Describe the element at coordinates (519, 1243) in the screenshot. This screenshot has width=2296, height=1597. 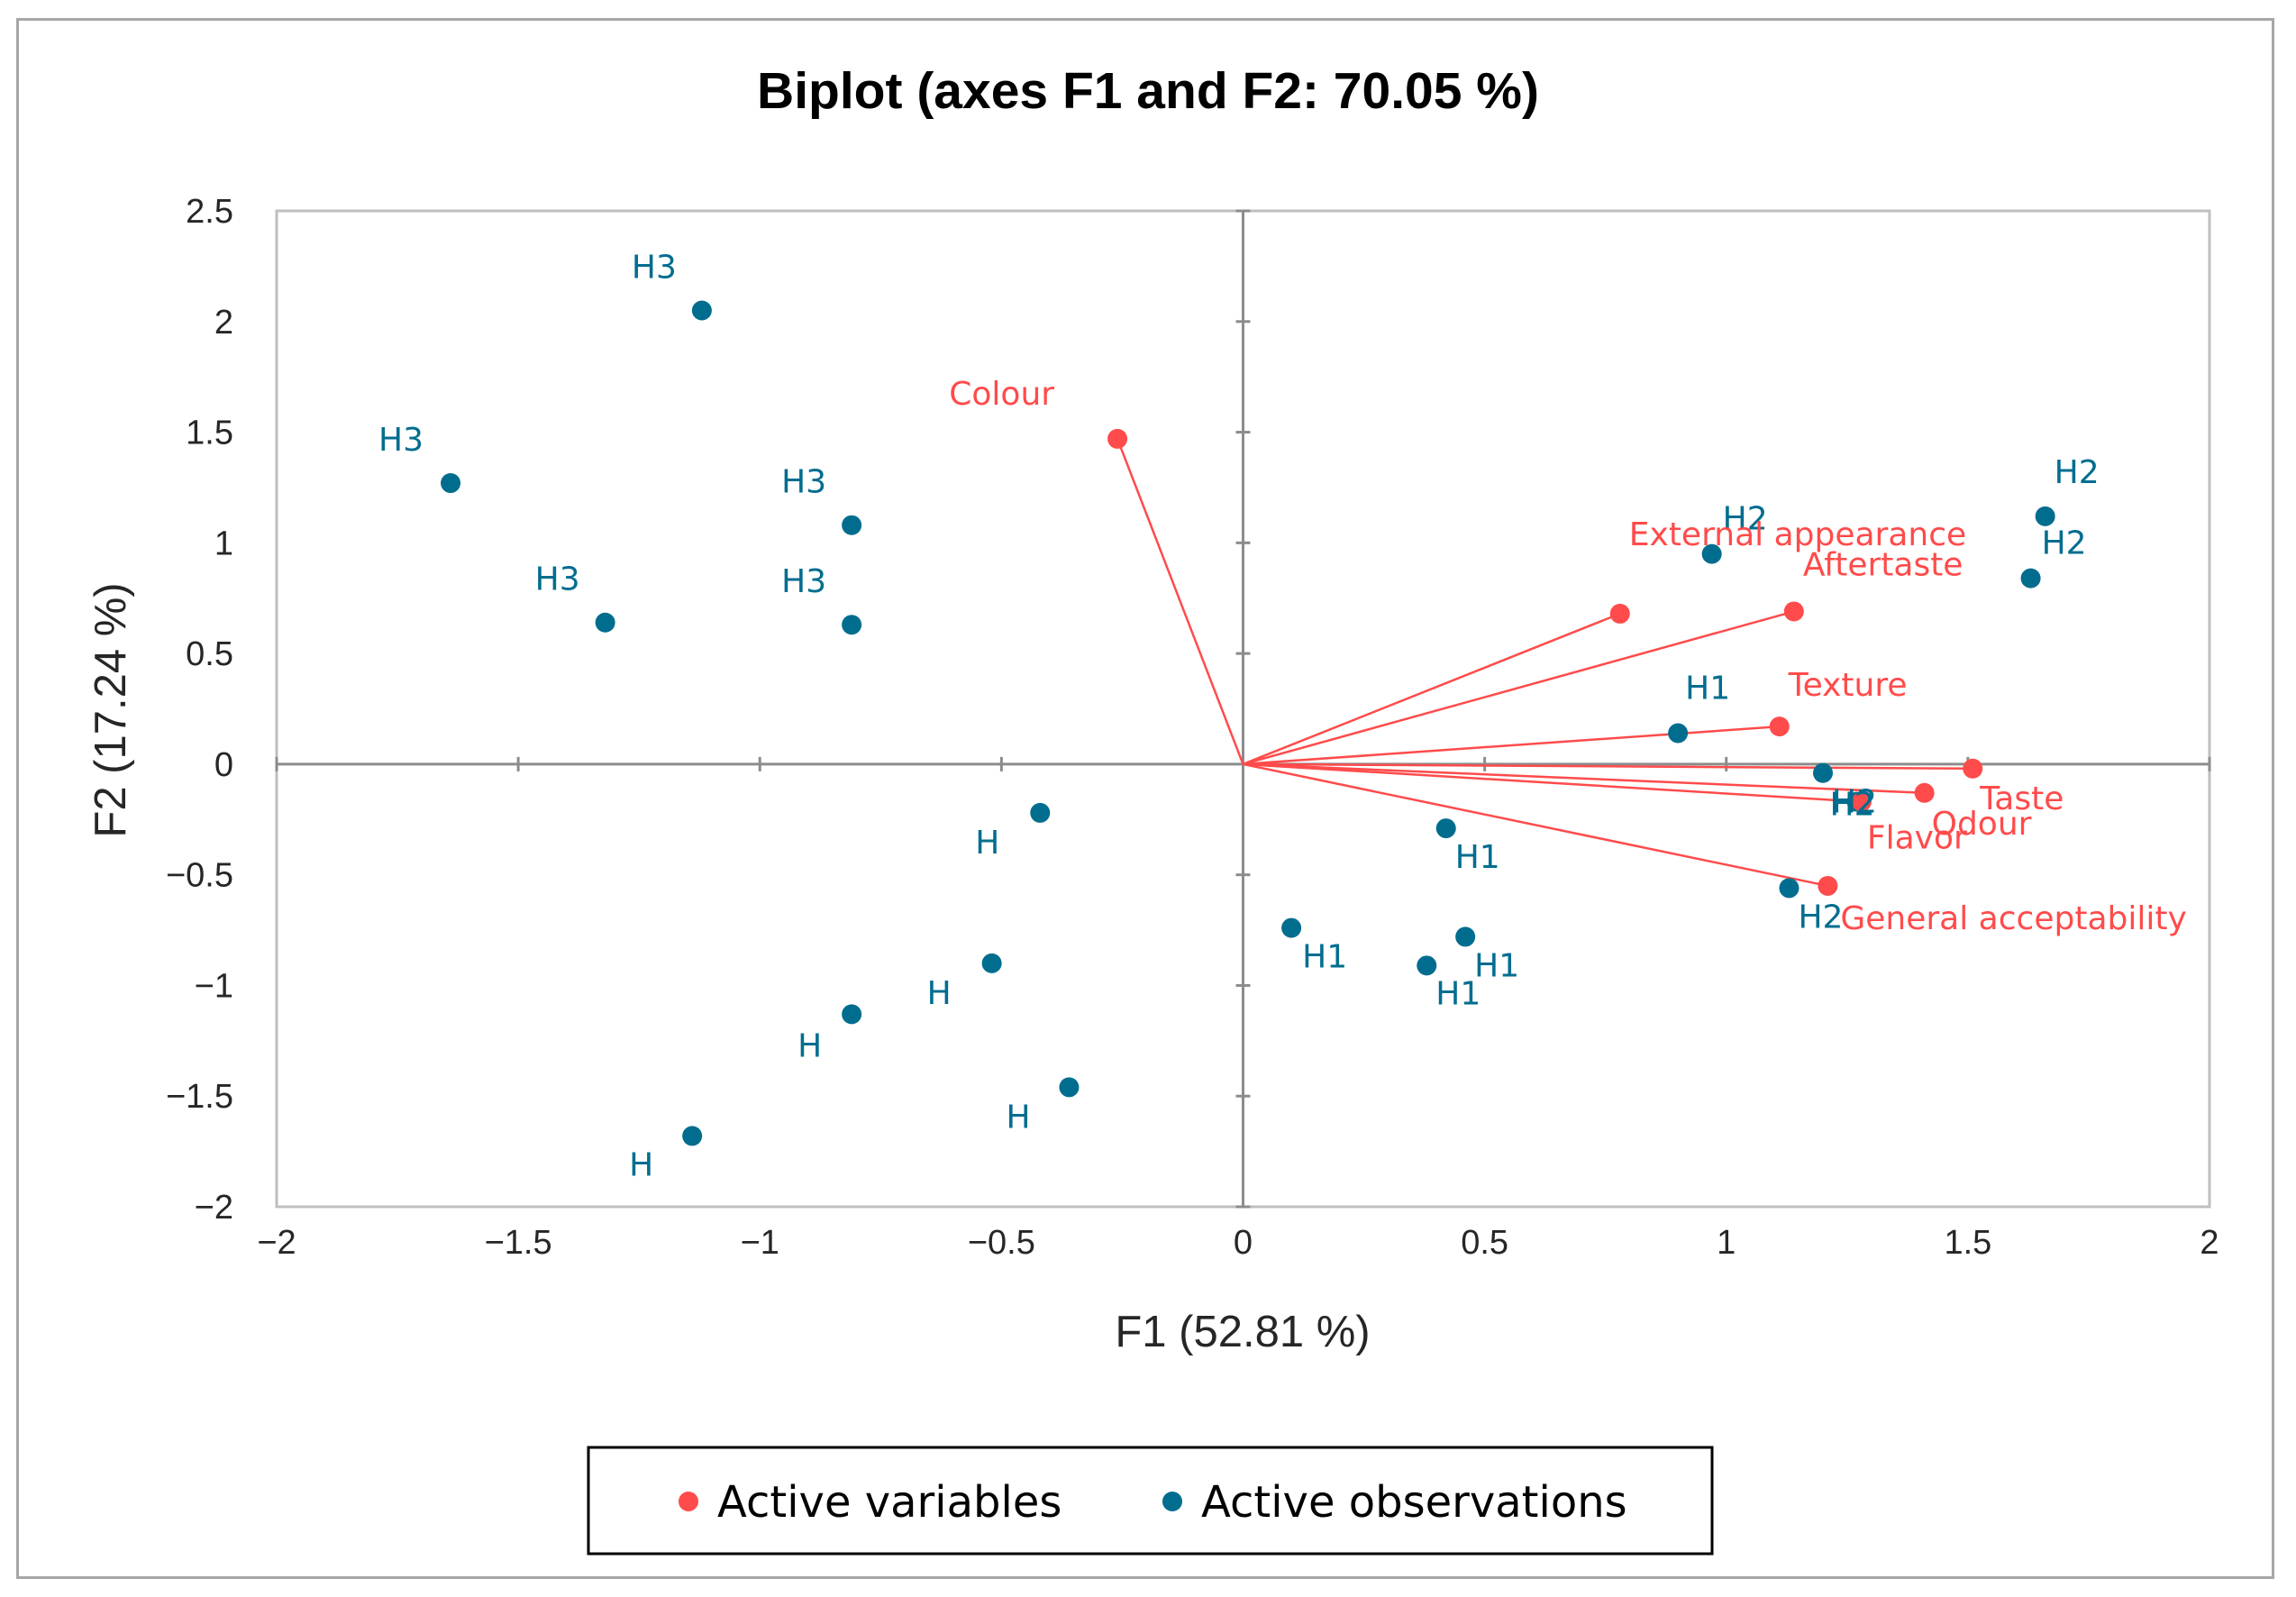
I see `x-tick-label: −1.5` at that location.